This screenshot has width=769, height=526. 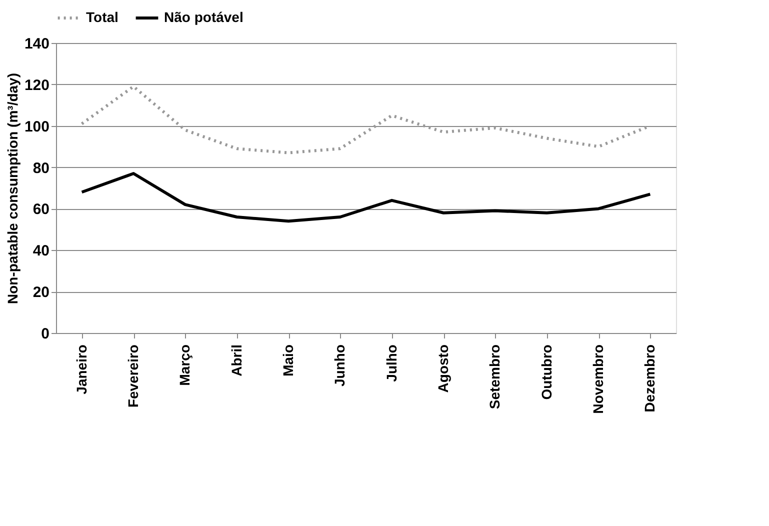 What do you see at coordinates (41, 251) in the screenshot?
I see `y-tick-label: 40` at bounding box center [41, 251].